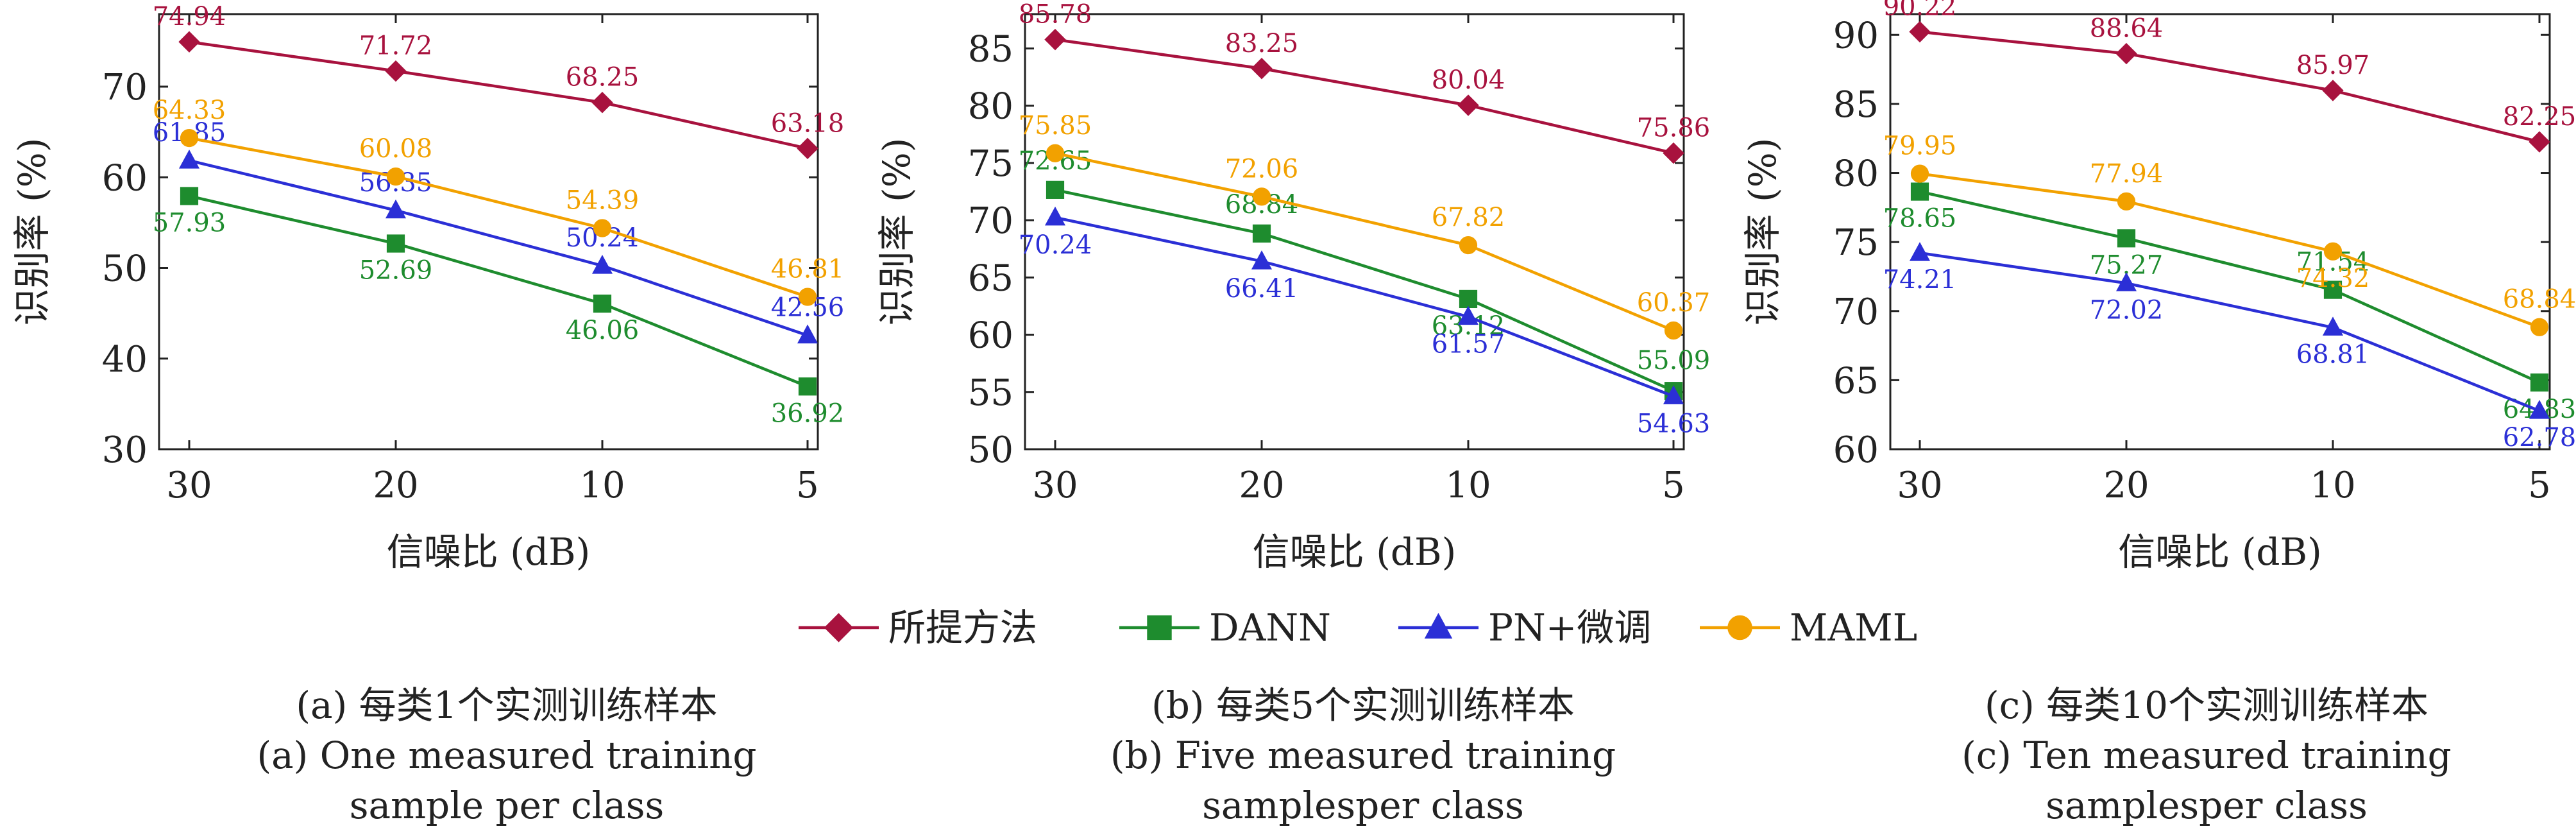  I want to click on data-label: 46.81, so click(808, 270).